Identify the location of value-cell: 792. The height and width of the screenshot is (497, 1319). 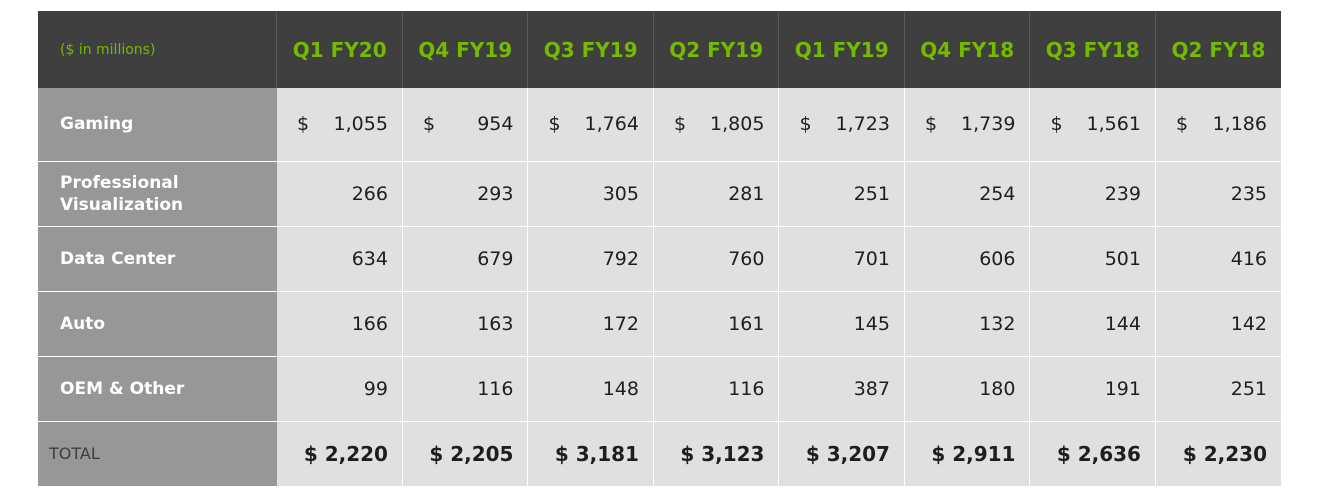
(590, 259).